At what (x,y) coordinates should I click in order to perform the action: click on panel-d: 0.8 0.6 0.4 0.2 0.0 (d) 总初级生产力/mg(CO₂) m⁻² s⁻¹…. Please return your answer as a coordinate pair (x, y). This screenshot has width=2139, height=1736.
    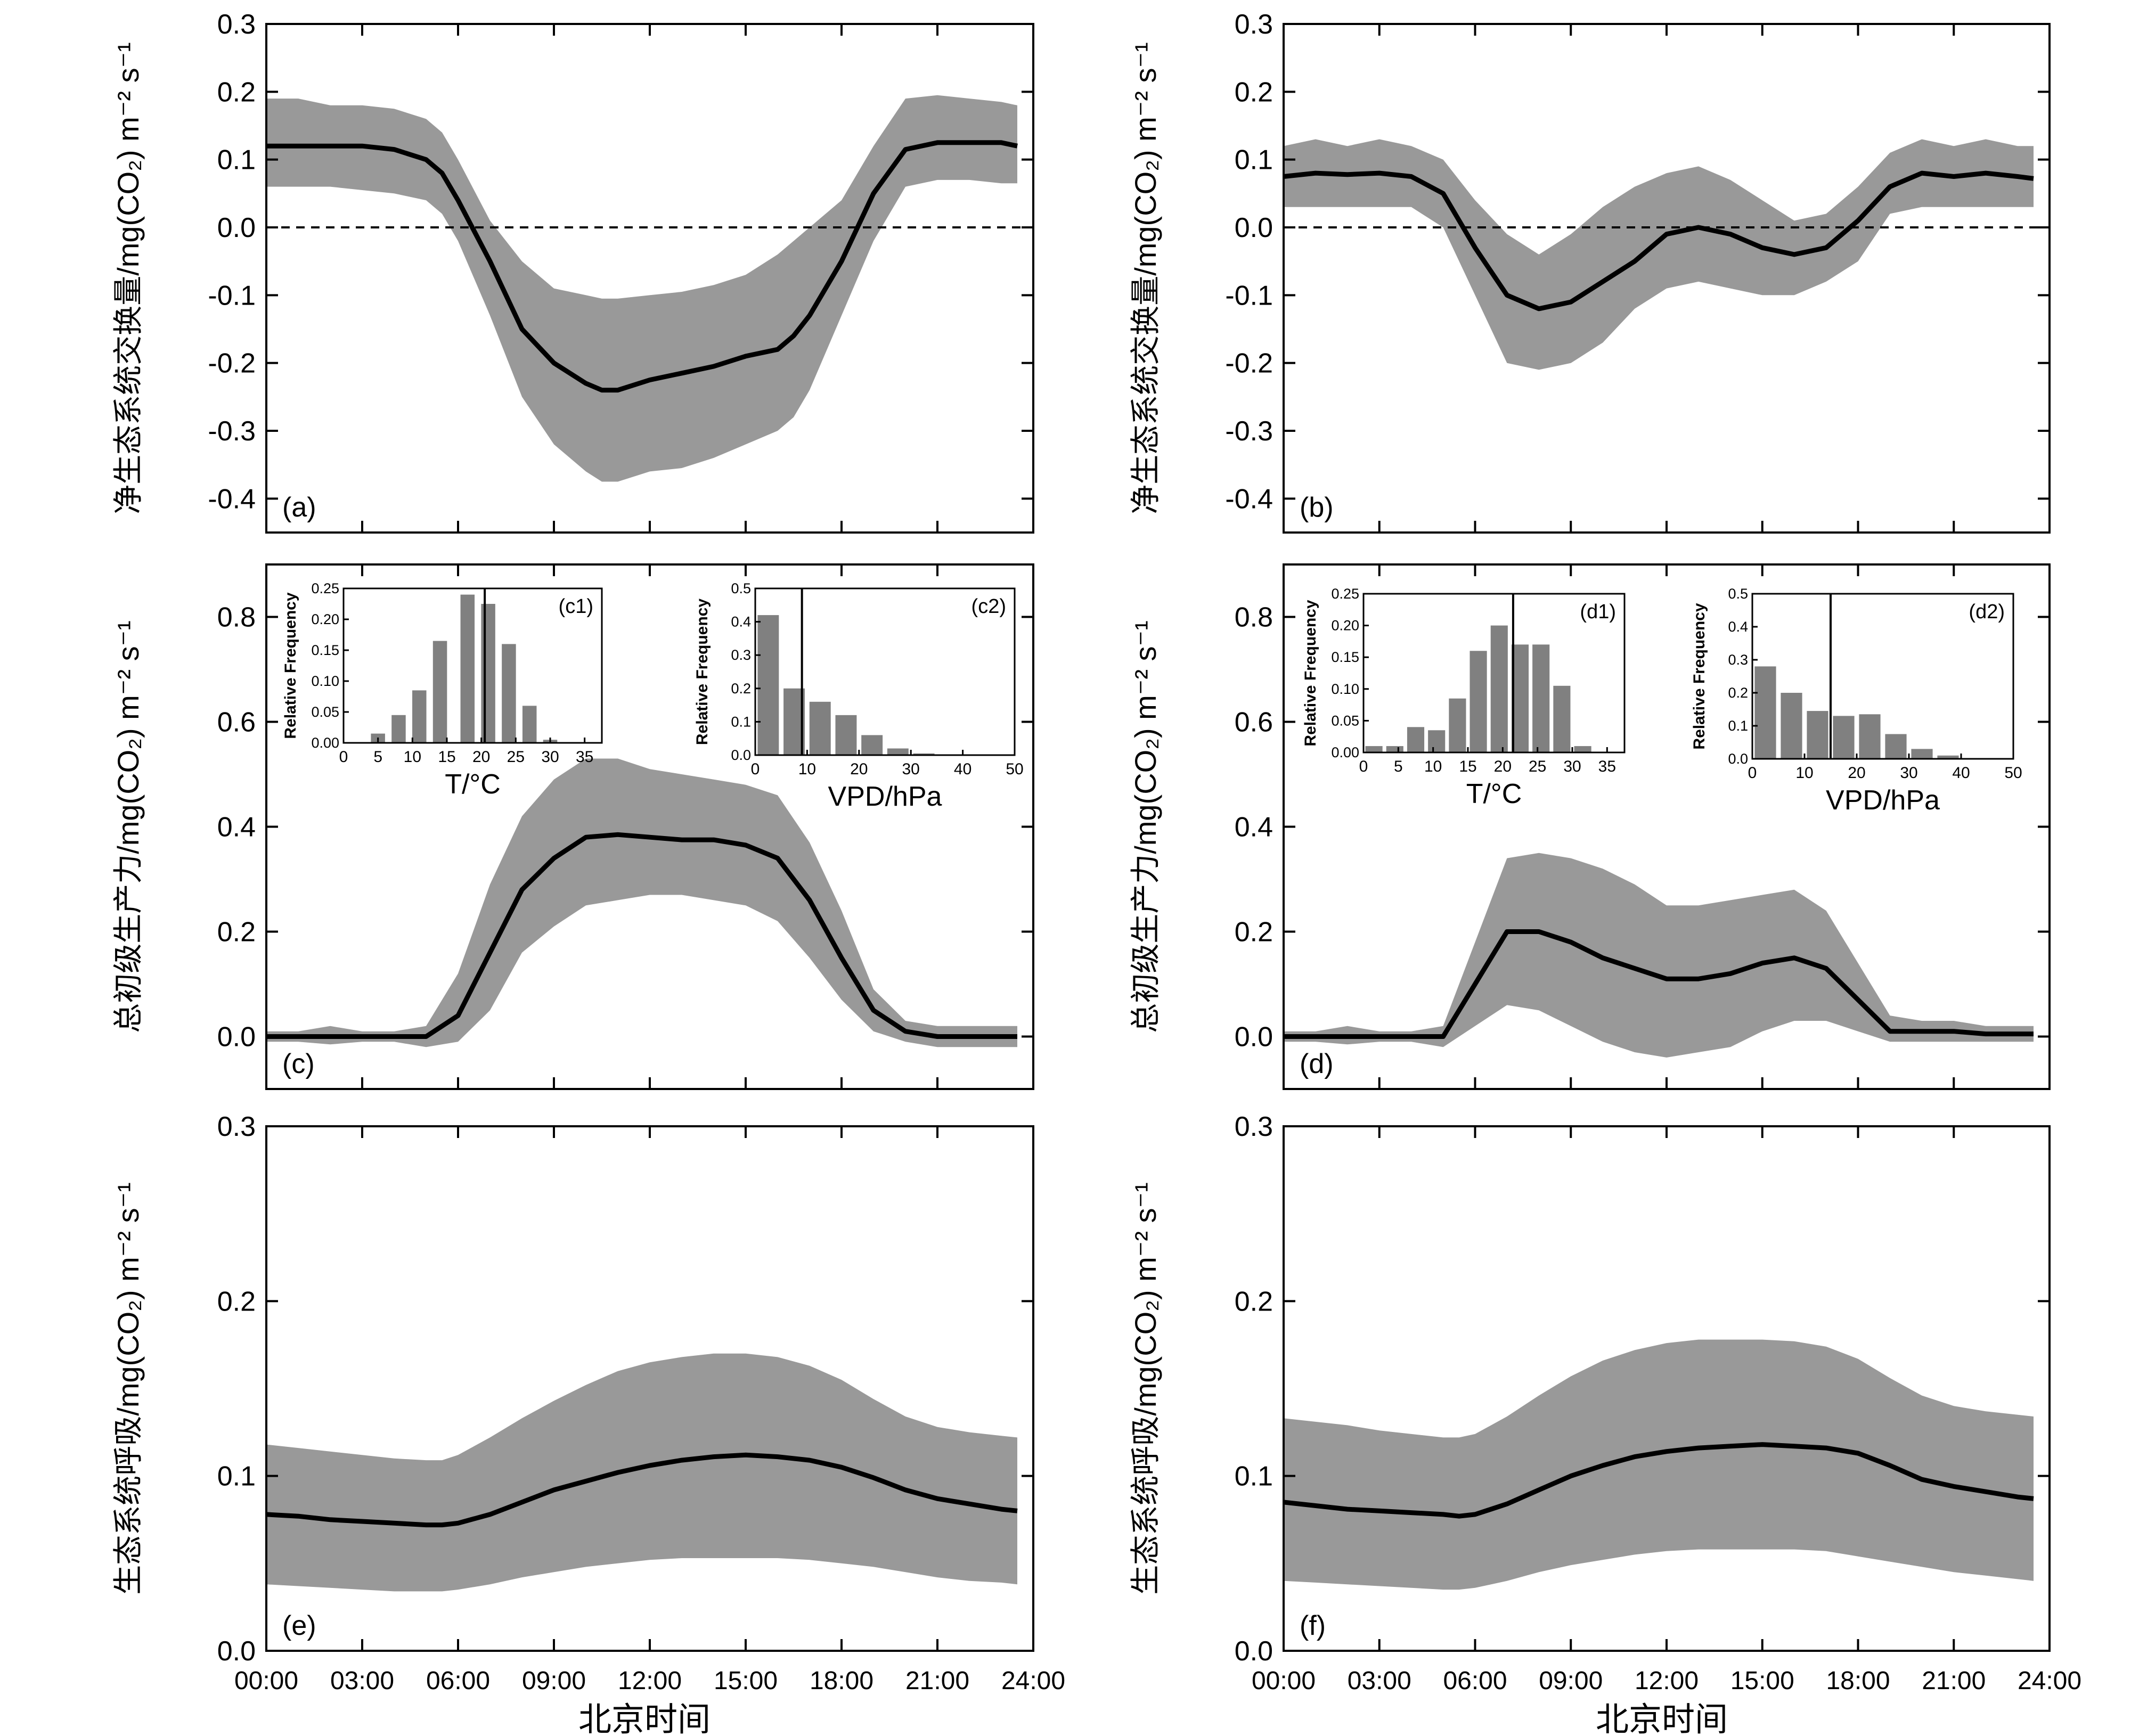
    Looking at the image, I should click on (1590, 826).